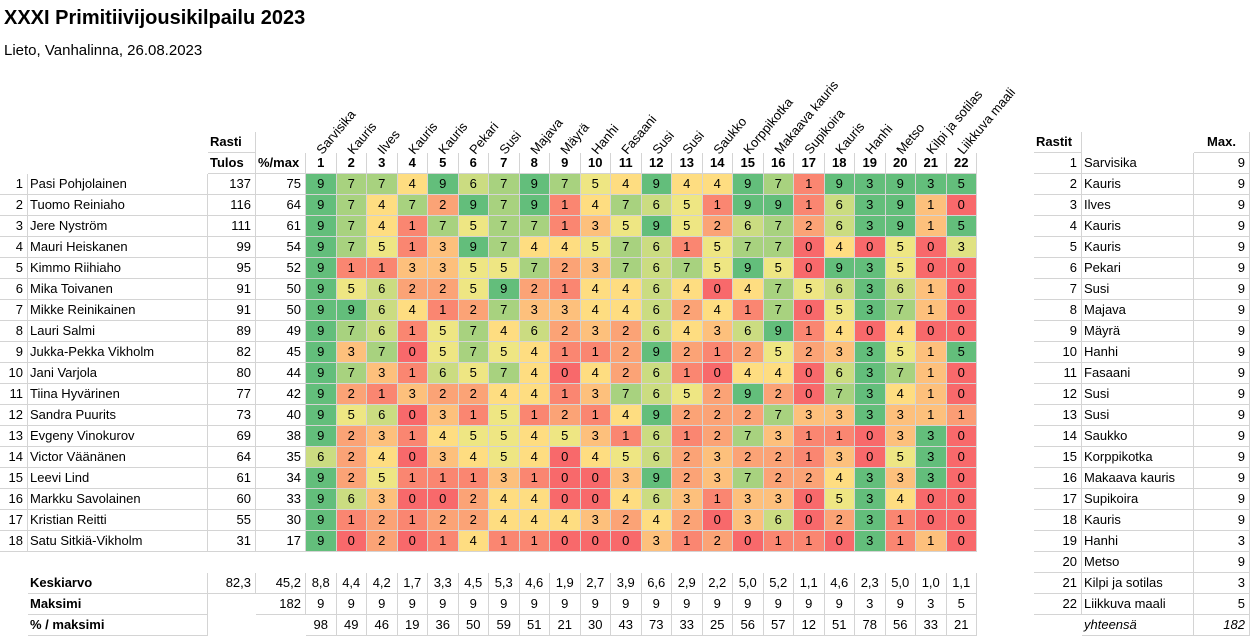 The width and height of the screenshot is (1260, 636). What do you see at coordinates (382, 583) in the screenshot?
I see `summary-average-cell: 4,2` at bounding box center [382, 583].